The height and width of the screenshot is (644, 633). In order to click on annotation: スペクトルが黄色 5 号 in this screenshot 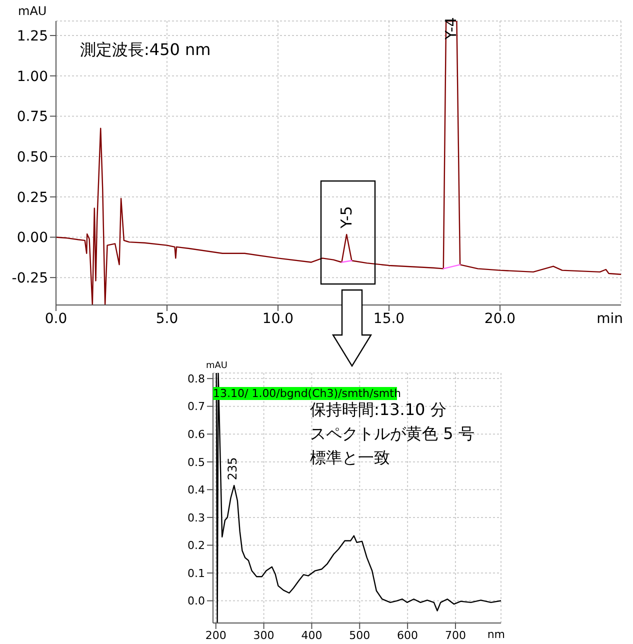, I will do `click(392, 434)`.